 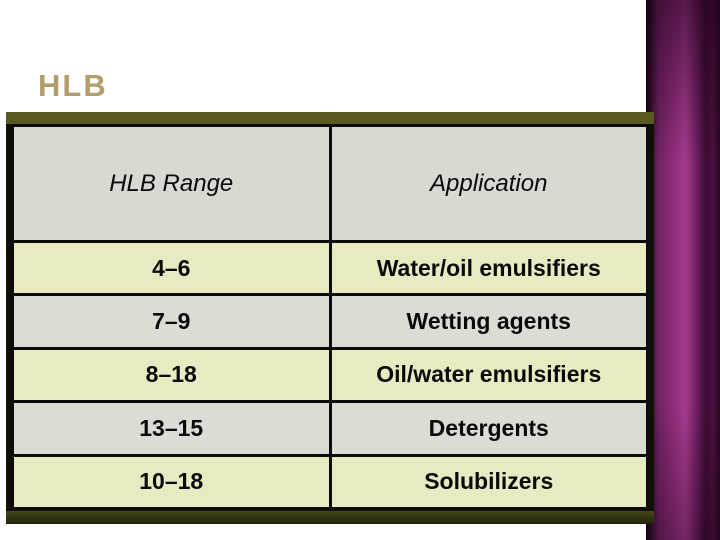 I want to click on cell-application: Wetting agents, so click(x=488, y=321).